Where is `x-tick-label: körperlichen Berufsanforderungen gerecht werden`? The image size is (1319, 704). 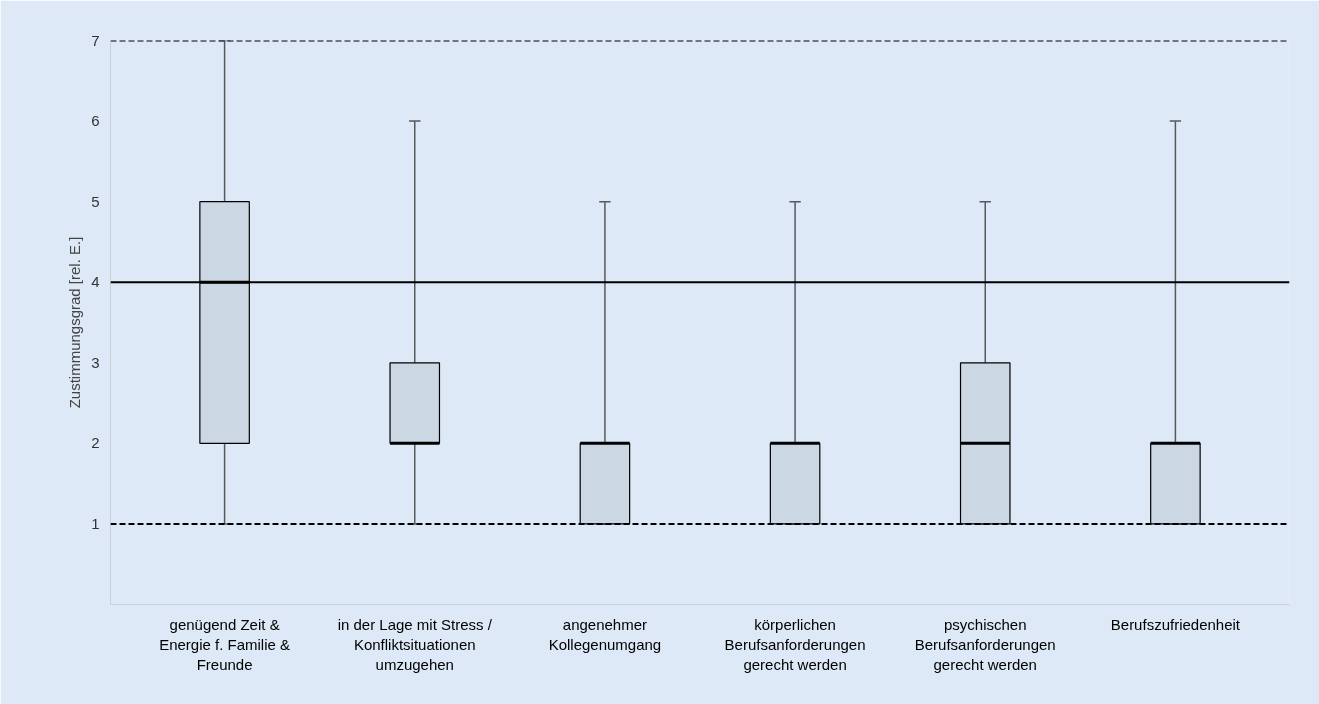 x-tick-label: körperlichen Berufsanforderungen gerecht werden is located at coordinates (795, 644).